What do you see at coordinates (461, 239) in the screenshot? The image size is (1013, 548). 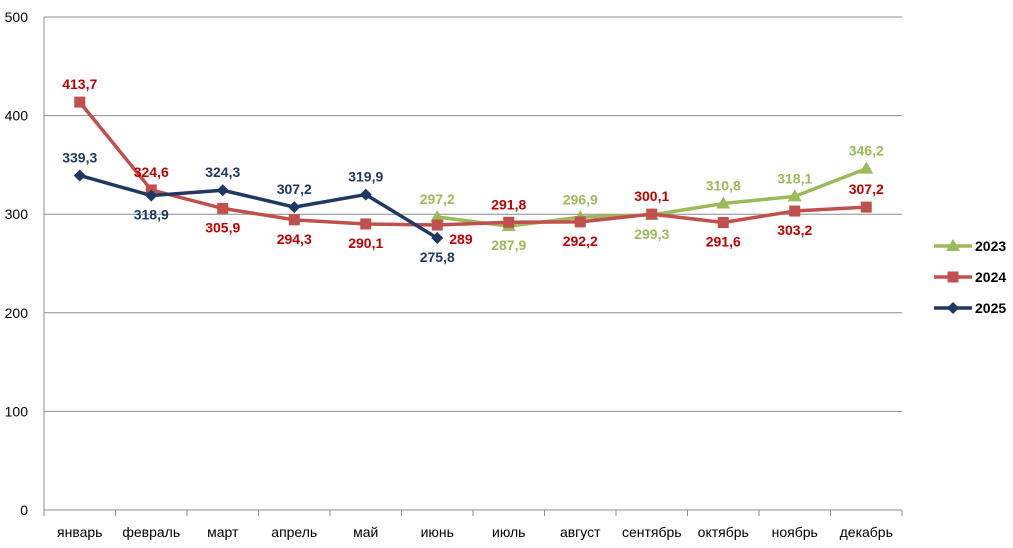 I see `data-label: 289` at bounding box center [461, 239].